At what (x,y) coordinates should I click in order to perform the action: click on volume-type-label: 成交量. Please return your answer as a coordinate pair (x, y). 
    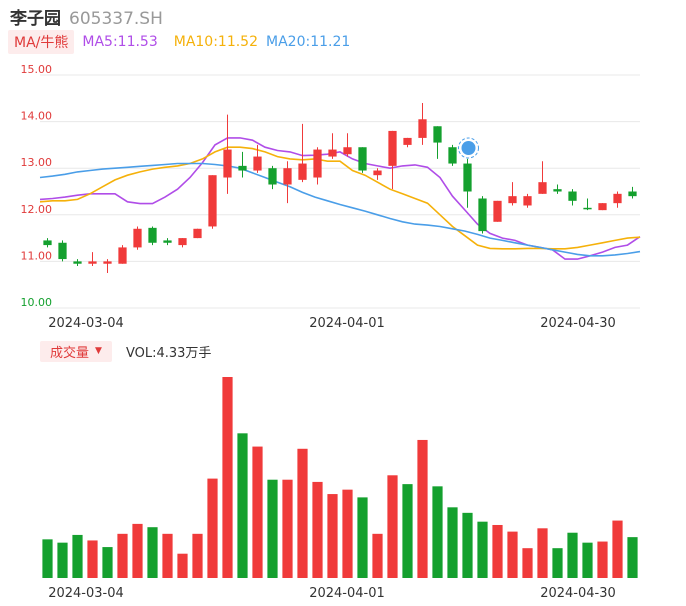
    Looking at the image, I should click on (70, 353).